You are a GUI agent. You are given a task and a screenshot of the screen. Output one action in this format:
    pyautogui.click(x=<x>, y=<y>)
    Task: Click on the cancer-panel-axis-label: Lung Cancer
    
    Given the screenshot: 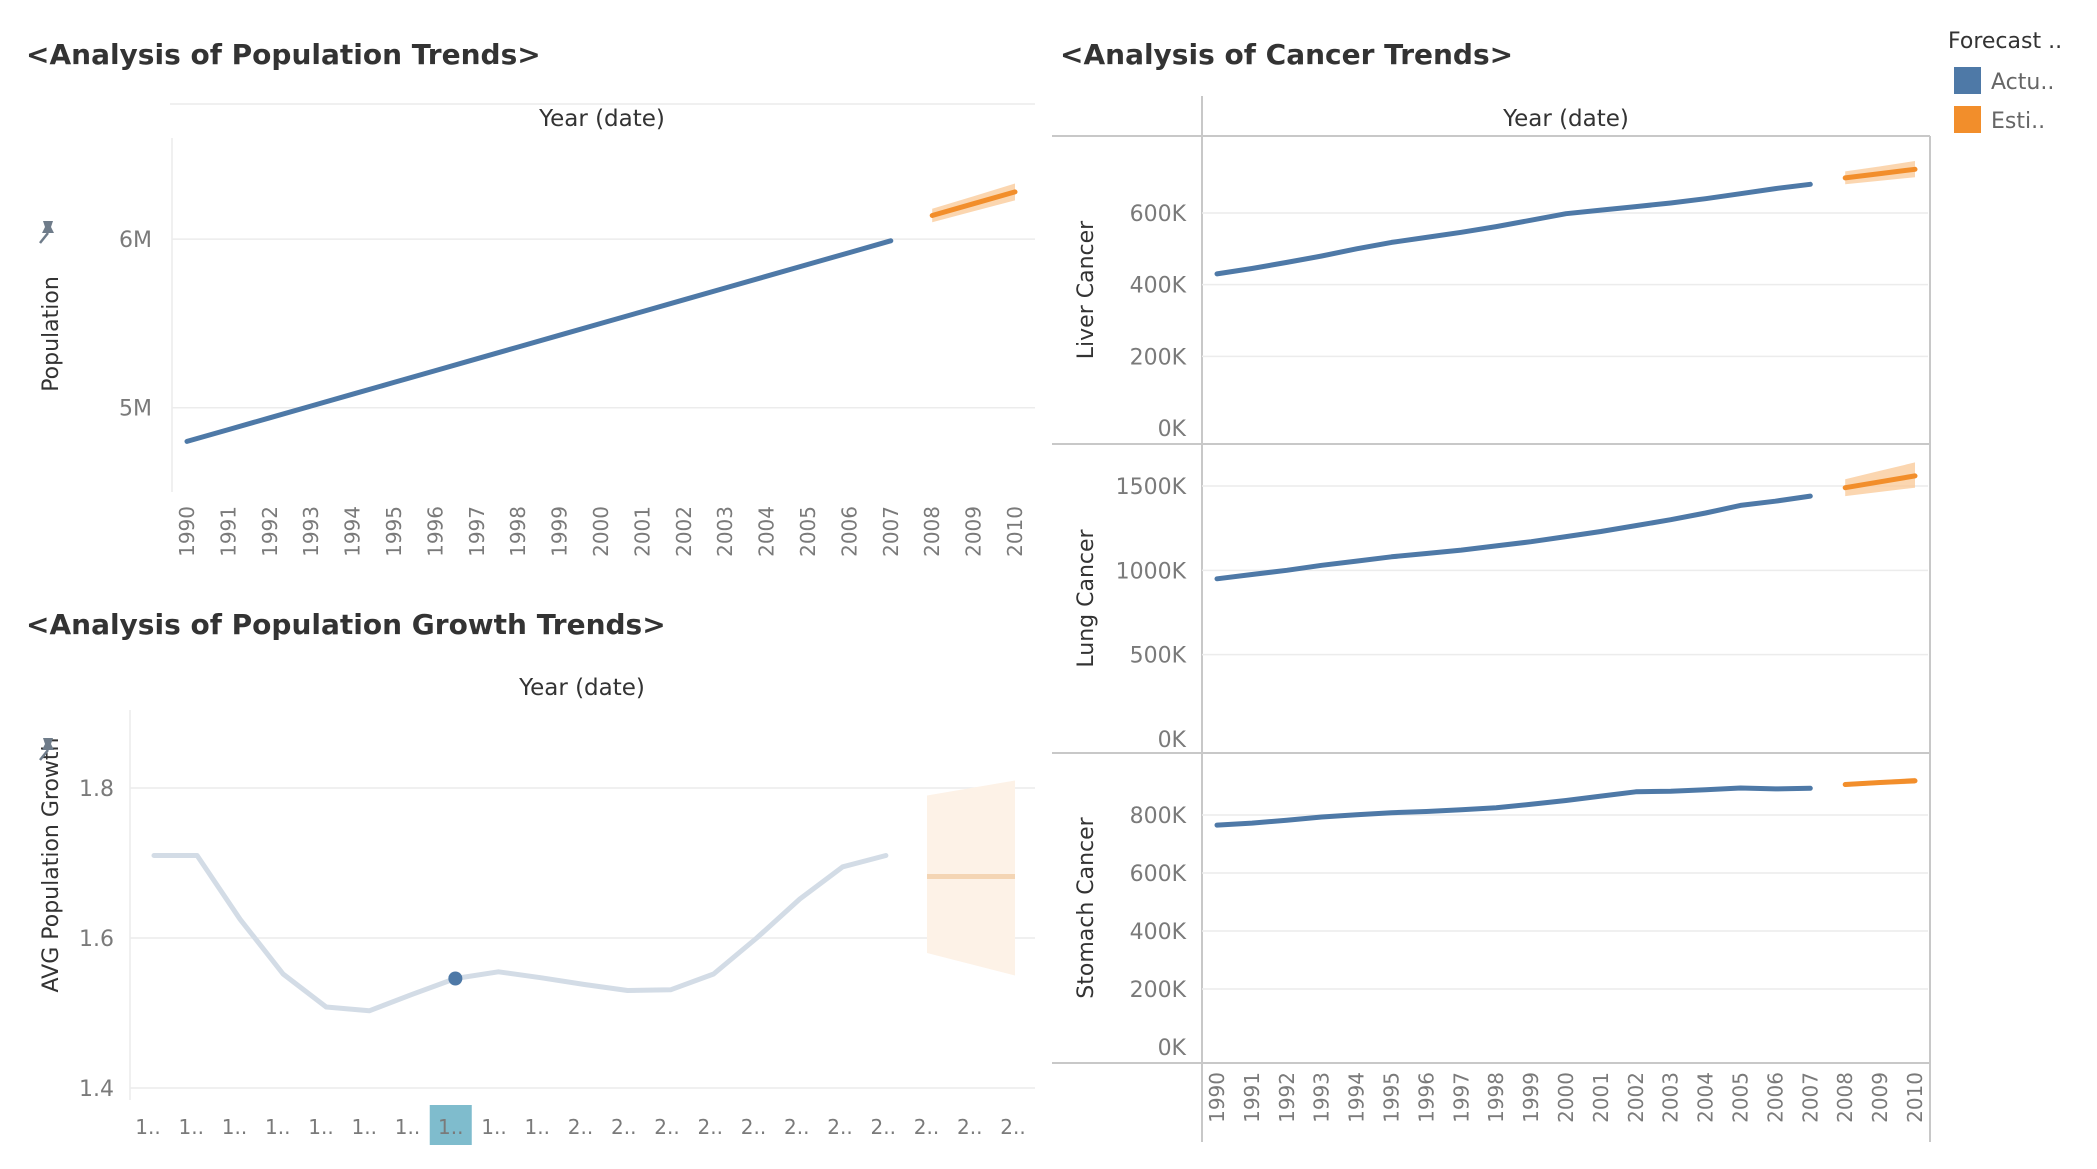 What is the action you would take?
    pyautogui.click(x=1086, y=597)
    